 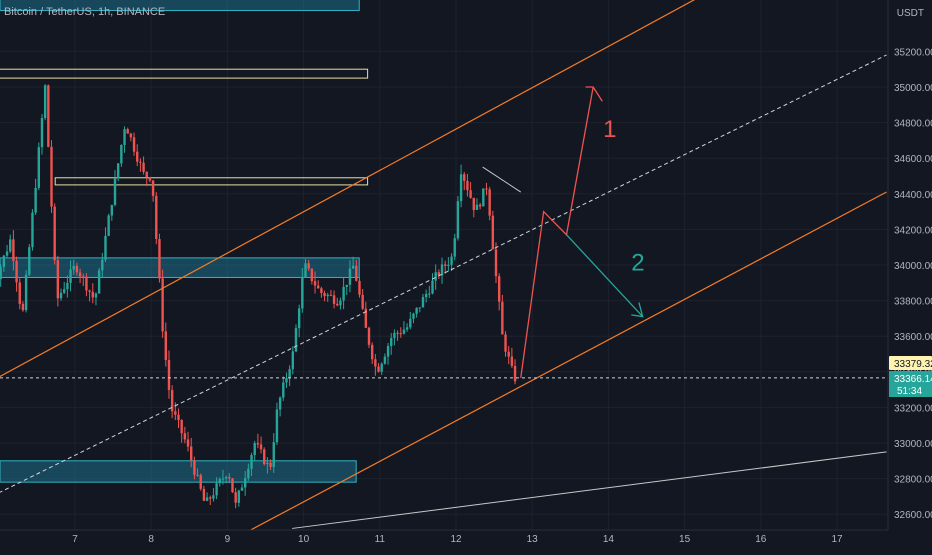 What do you see at coordinates (913, 364) in the screenshot?
I see `last-price-badge: 33379.32` at bounding box center [913, 364].